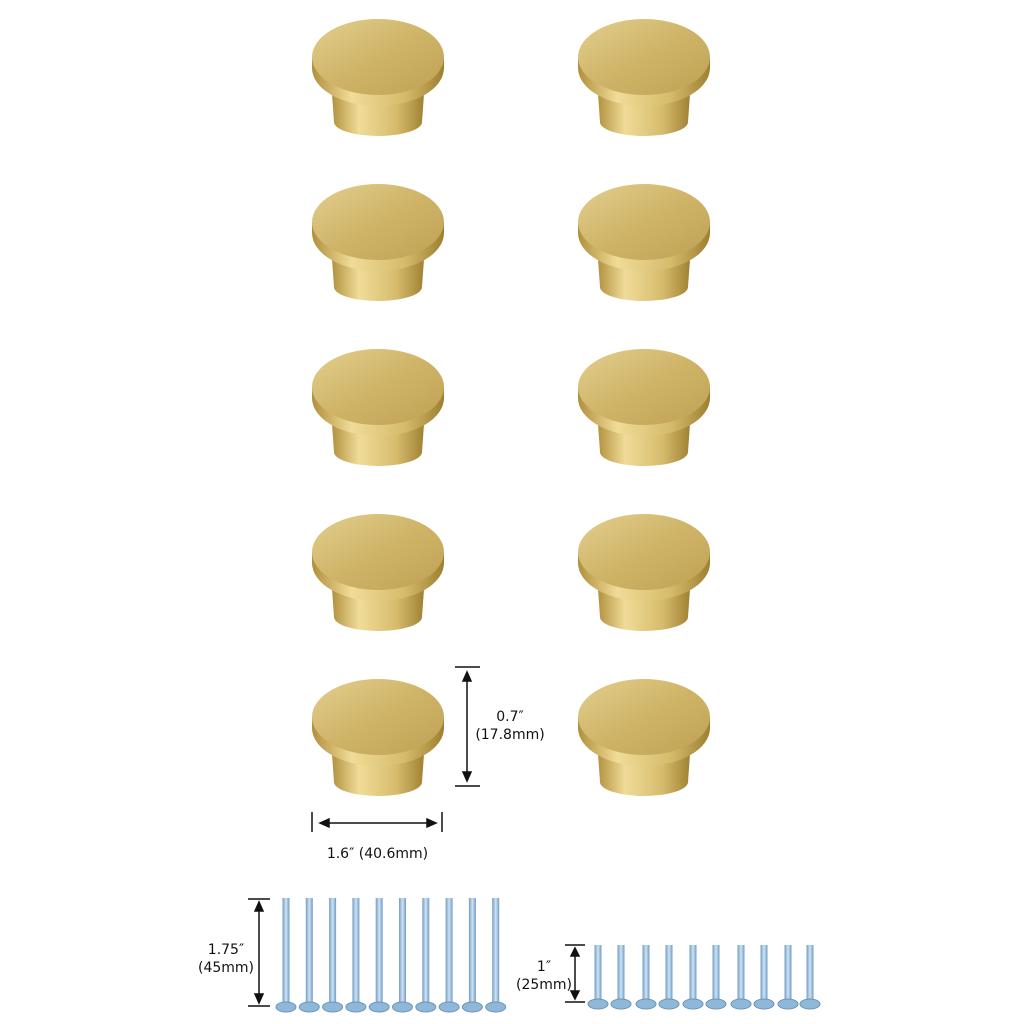 This screenshot has height=1024, width=1024. Describe the element at coordinates (377, 854) in the screenshot. I see `knob-diameter-label: 1.6″ (40.6mm)` at that location.